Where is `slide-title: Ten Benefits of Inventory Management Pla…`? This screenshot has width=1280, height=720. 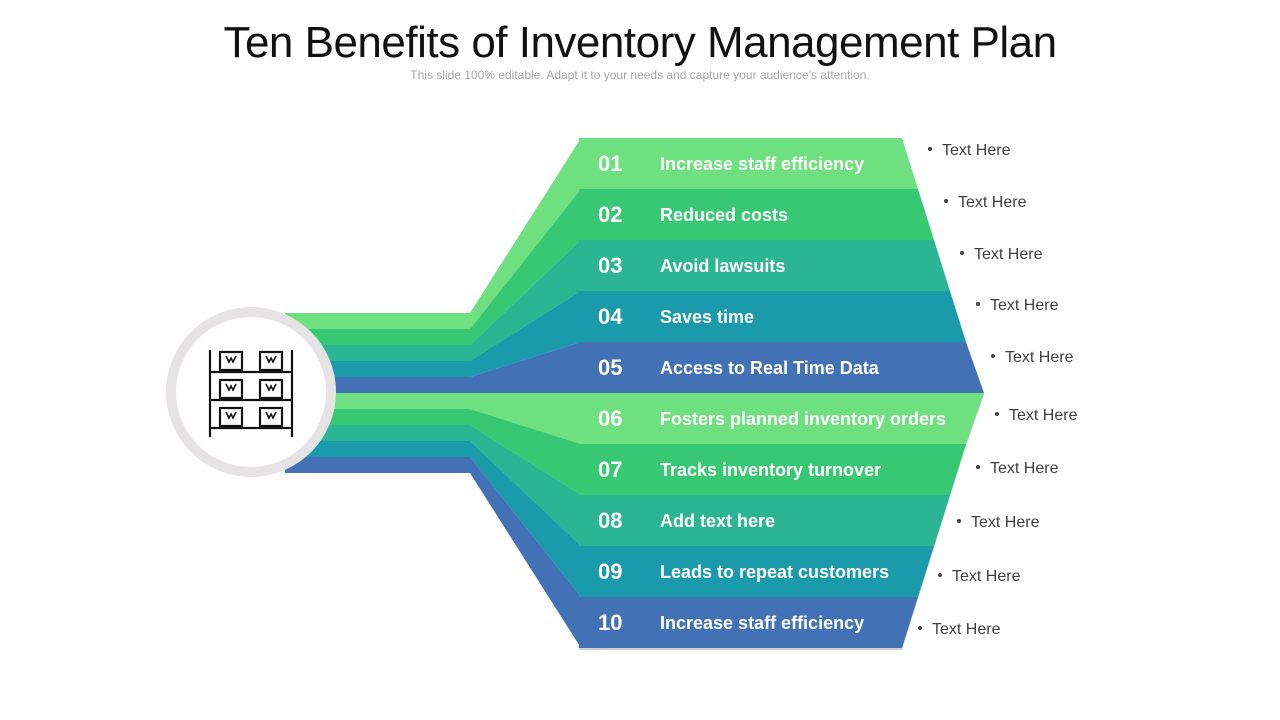
slide-title: Ten Benefits of Inventory Management Pla… is located at coordinates (640, 42).